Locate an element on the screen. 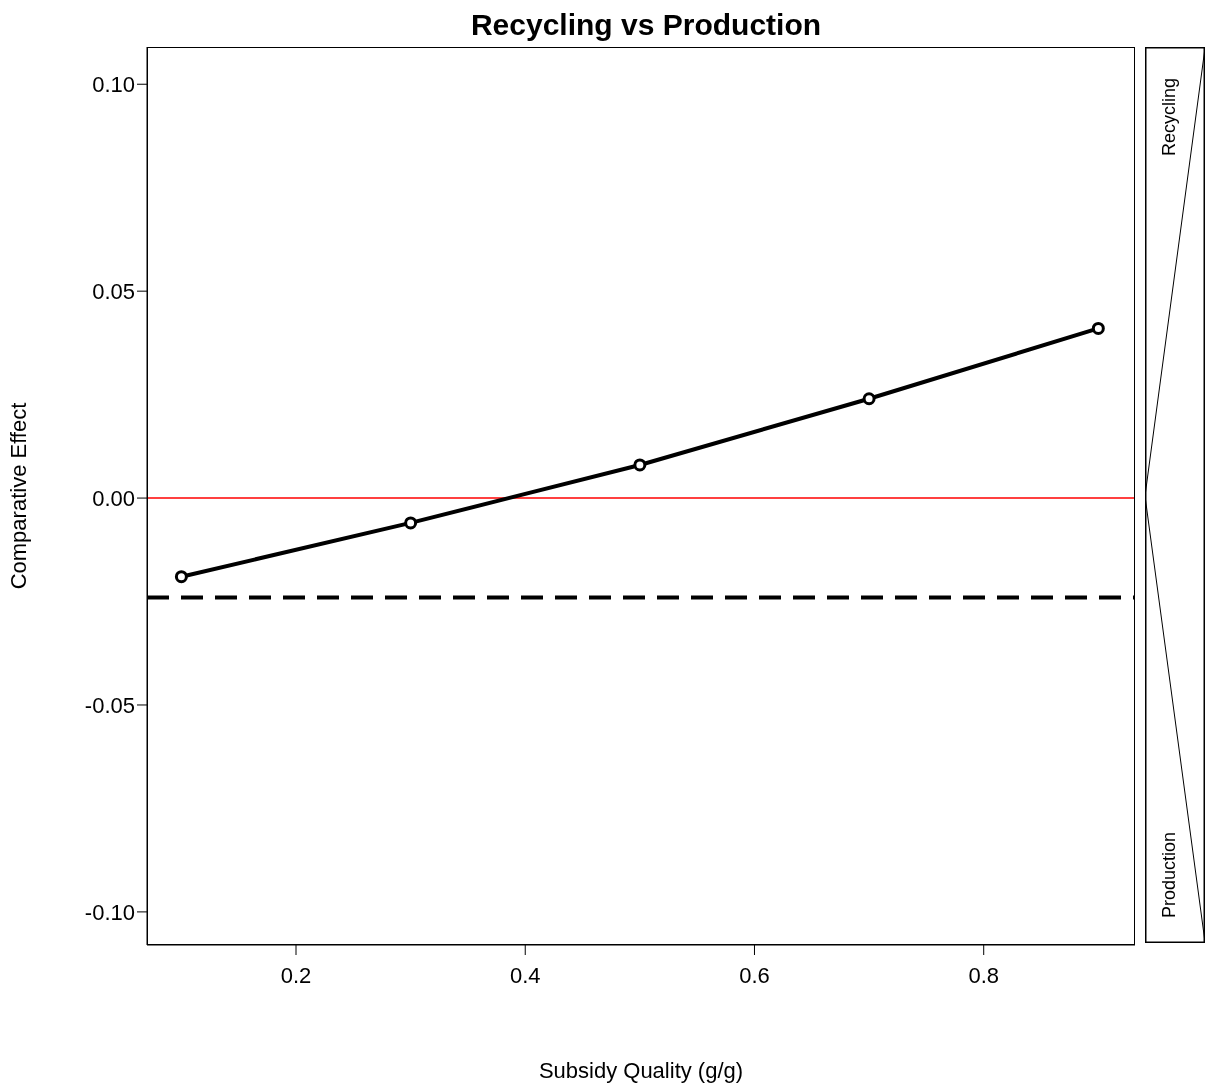 Image resolution: width=1205 pixels, height=1088 pixels. x-tick-label: 0.4 is located at coordinates (525, 975).